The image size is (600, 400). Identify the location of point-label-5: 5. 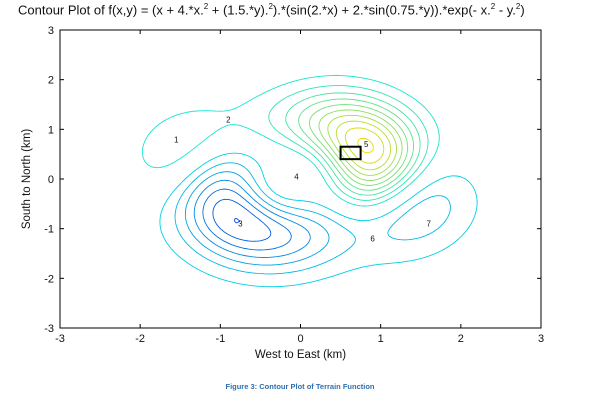
(366, 144).